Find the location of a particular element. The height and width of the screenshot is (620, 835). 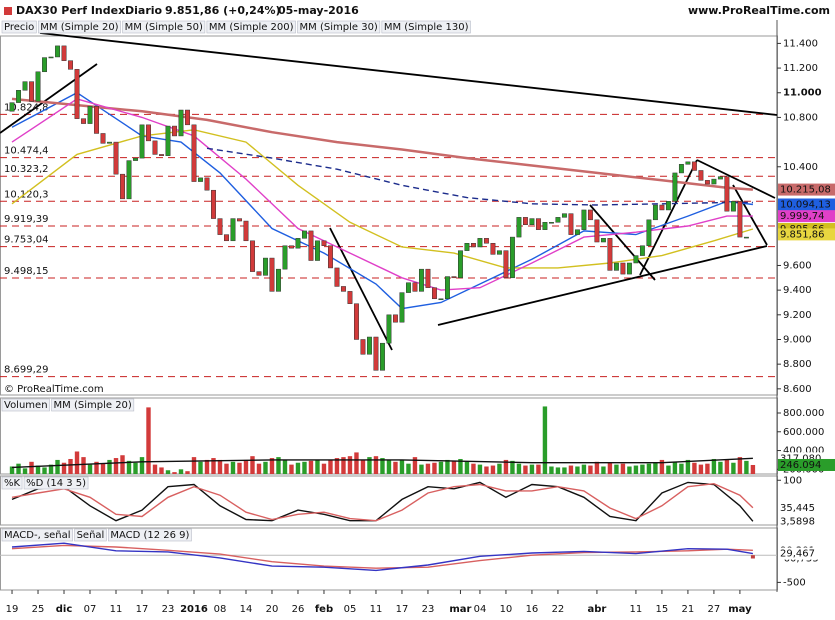

y-tick-label: 8.600 is located at coordinates (797, 389).